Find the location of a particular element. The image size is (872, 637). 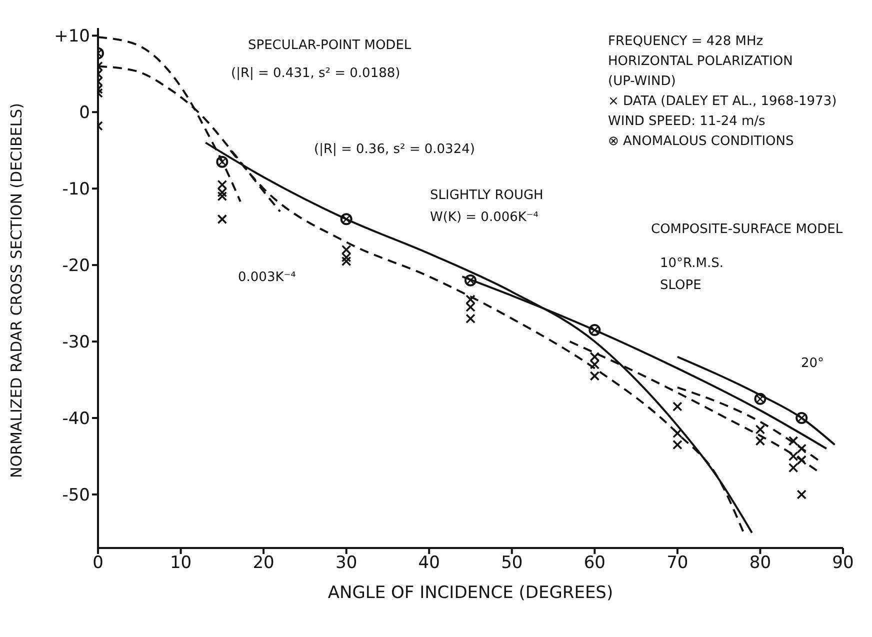

annotation: FREQUENCY = 428 MHz is located at coordinates (686, 41).